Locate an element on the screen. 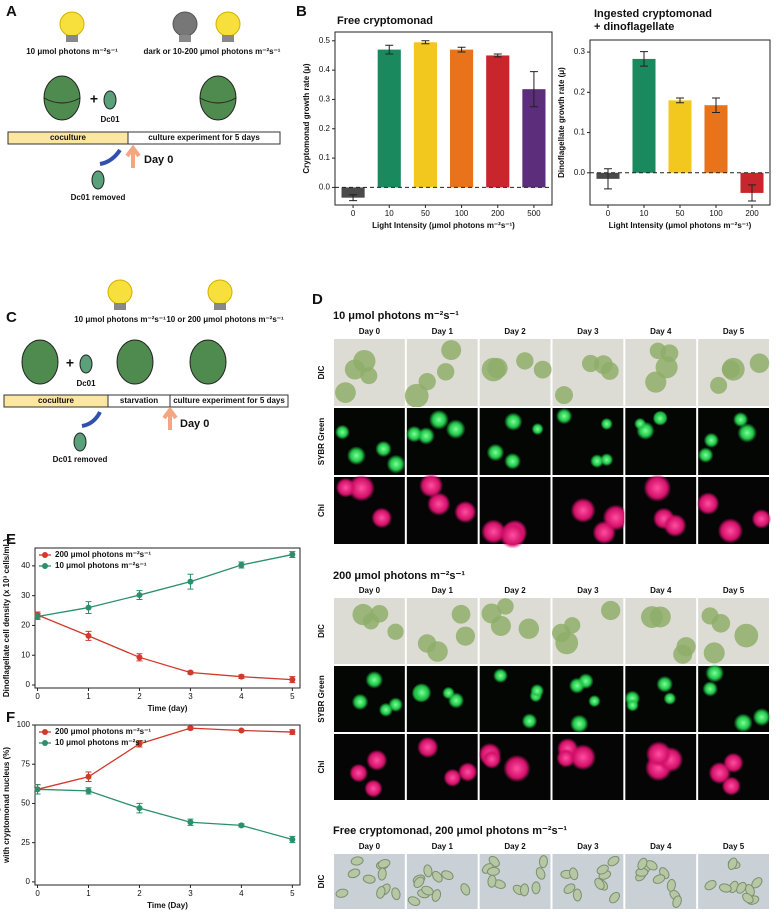 This screenshot has width=778, height=913. x-tick-label: 2 is located at coordinates (139, 893).